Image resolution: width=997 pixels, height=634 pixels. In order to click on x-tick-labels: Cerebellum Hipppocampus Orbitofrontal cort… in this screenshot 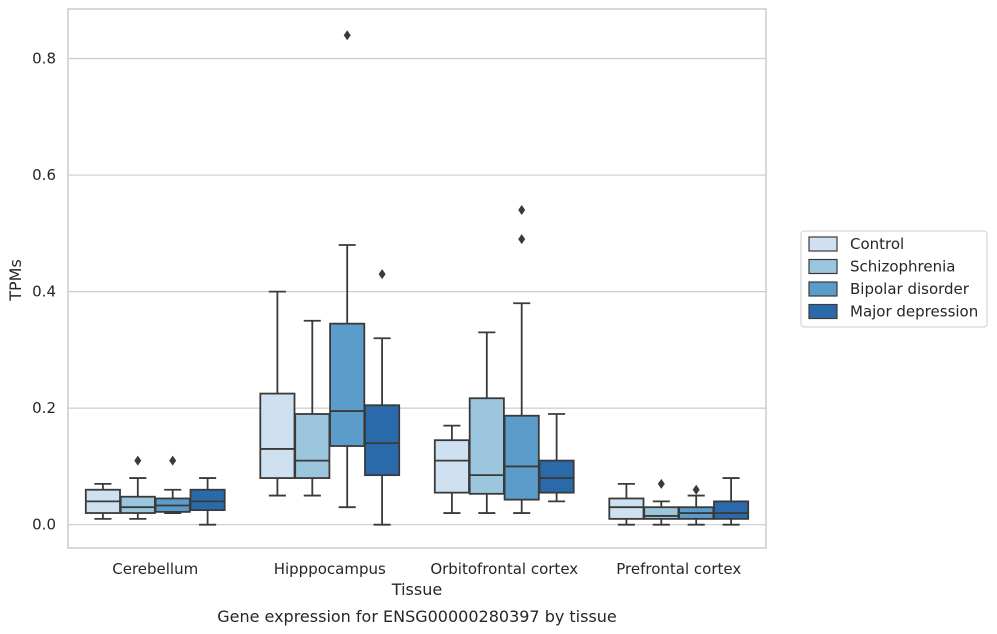, I will do `click(426, 569)`.